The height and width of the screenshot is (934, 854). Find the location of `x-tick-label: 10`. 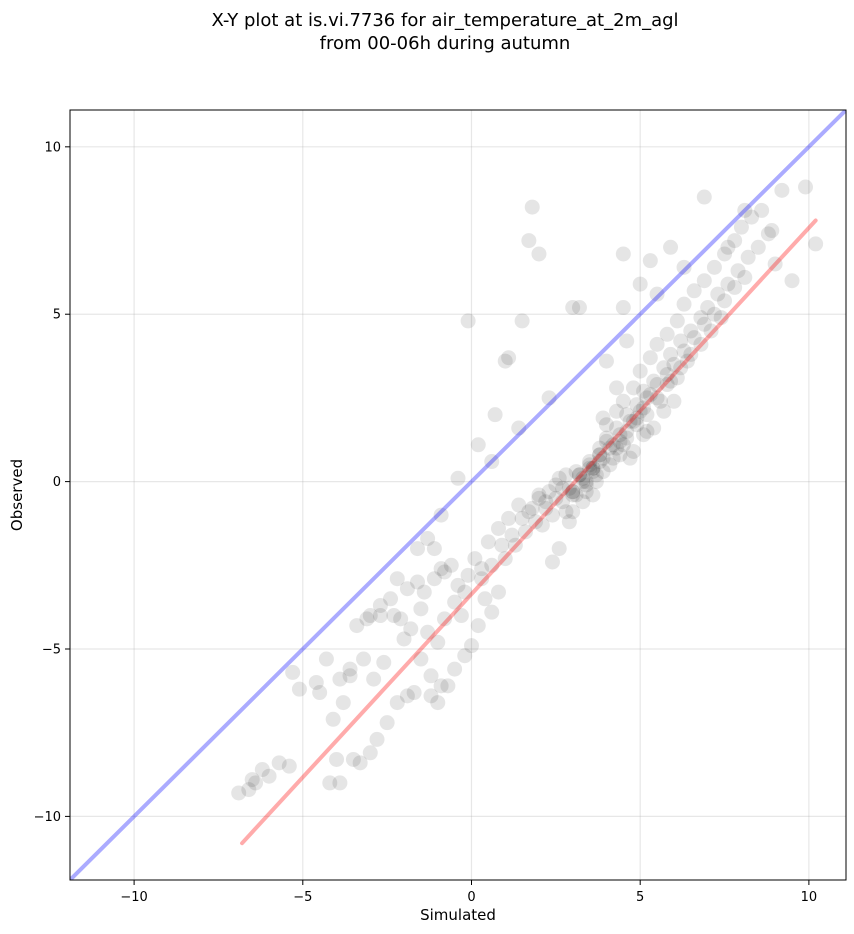

x-tick-label: 10 is located at coordinates (809, 897).